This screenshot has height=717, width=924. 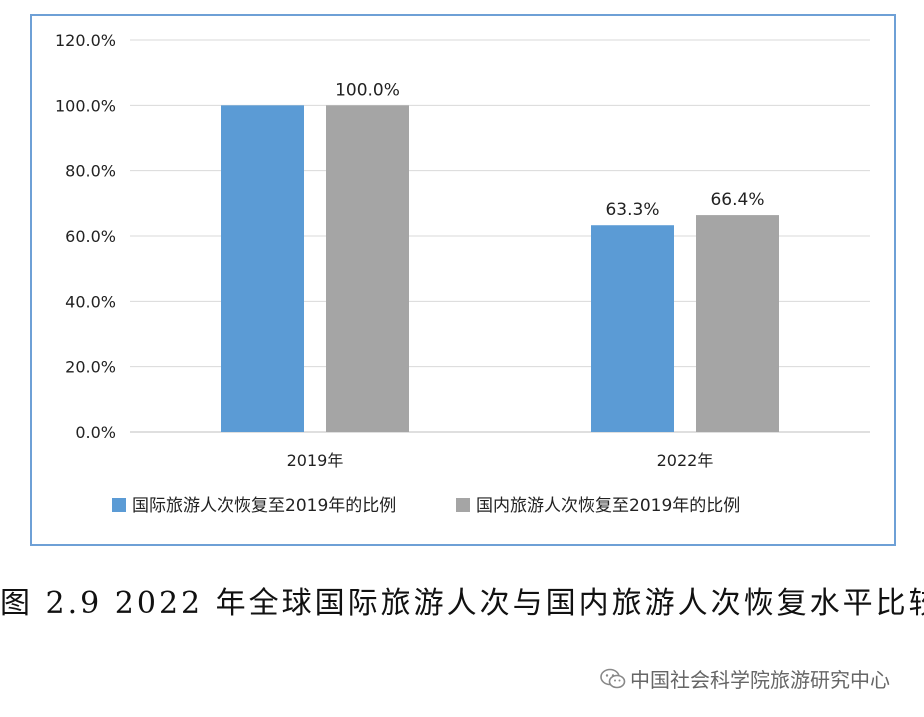 What do you see at coordinates (549, 150) in the screenshot?
I see `data-labels: 100.0% 63.3% 66.4%` at bounding box center [549, 150].